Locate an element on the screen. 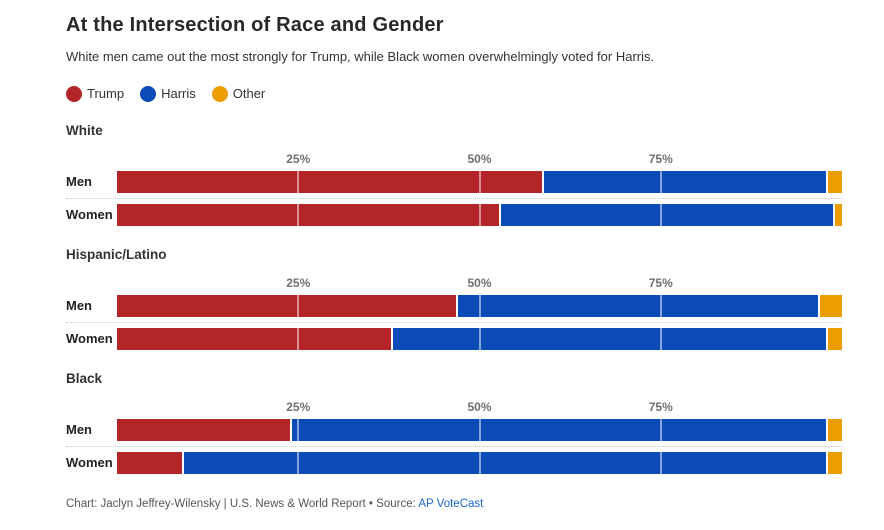 This screenshot has height=530, width=884. bar-row-white-men: Men is located at coordinates (454, 181).